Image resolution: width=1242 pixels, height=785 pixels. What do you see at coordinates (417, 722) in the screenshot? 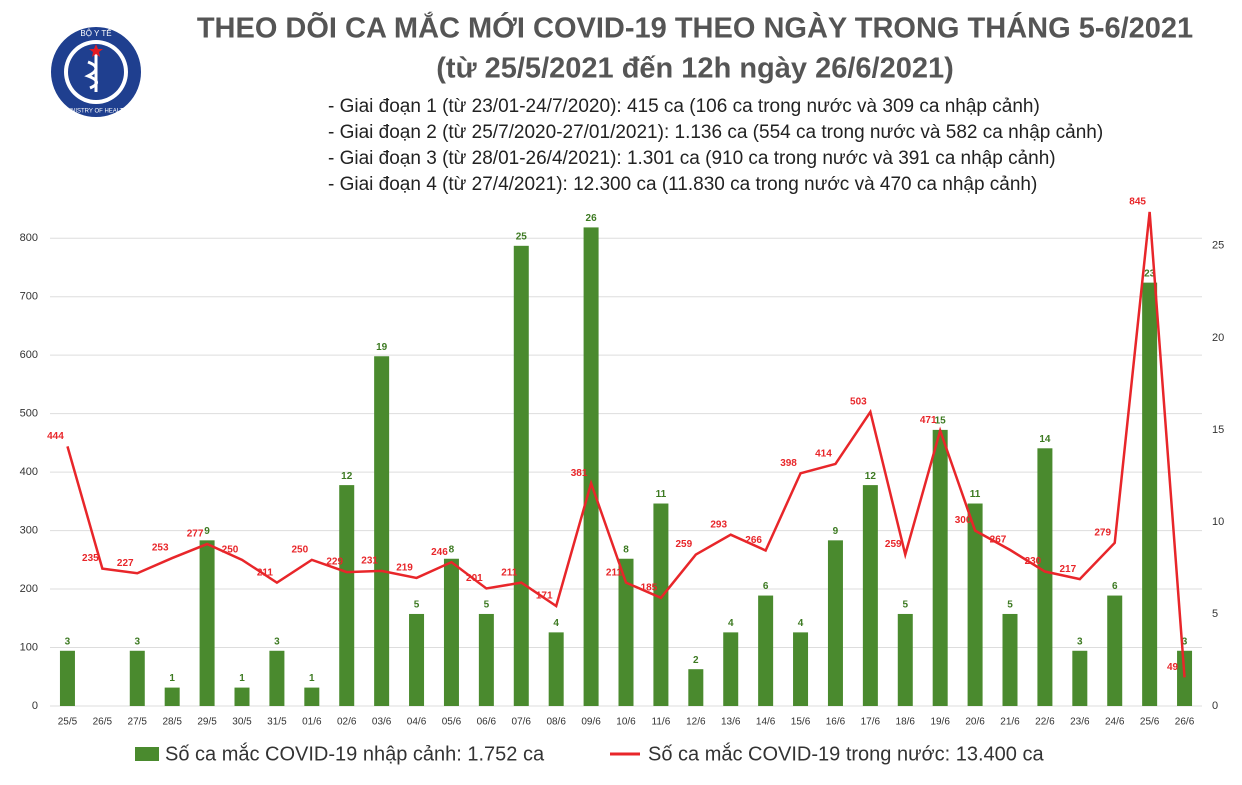
I see `x-tick-label: 04/6` at bounding box center [417, 722].